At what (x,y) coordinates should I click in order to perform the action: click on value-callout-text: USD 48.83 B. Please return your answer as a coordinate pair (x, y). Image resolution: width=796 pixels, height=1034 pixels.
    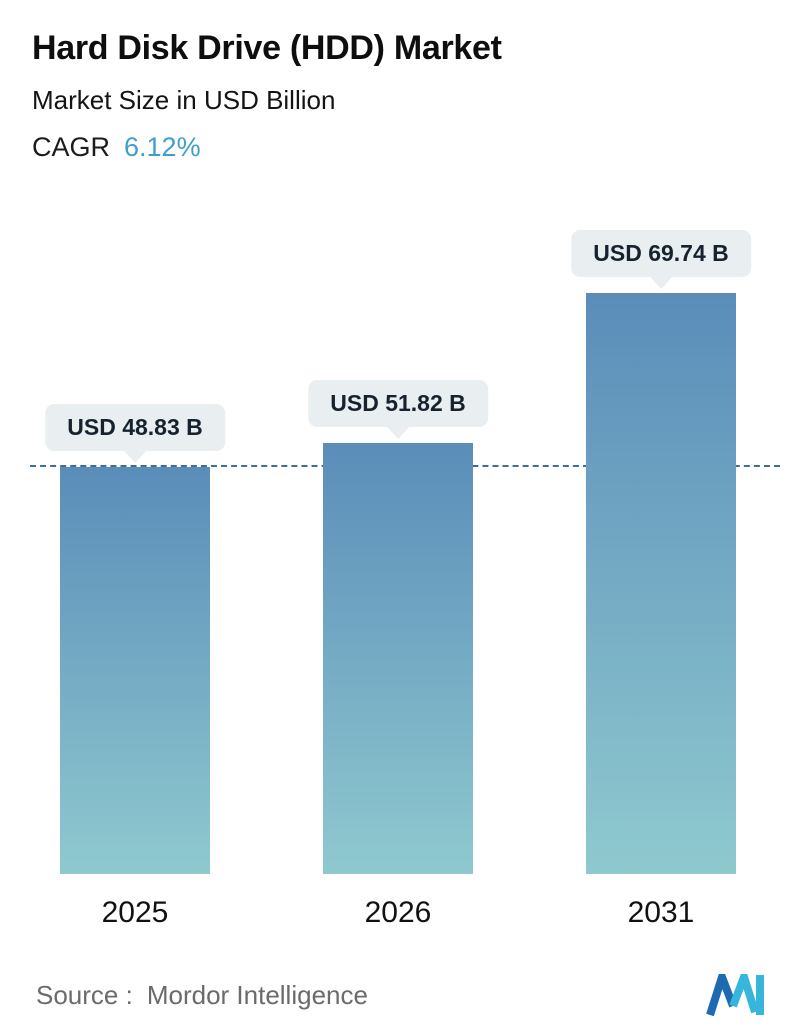
    Looking at the image, I should click on (135, 427).